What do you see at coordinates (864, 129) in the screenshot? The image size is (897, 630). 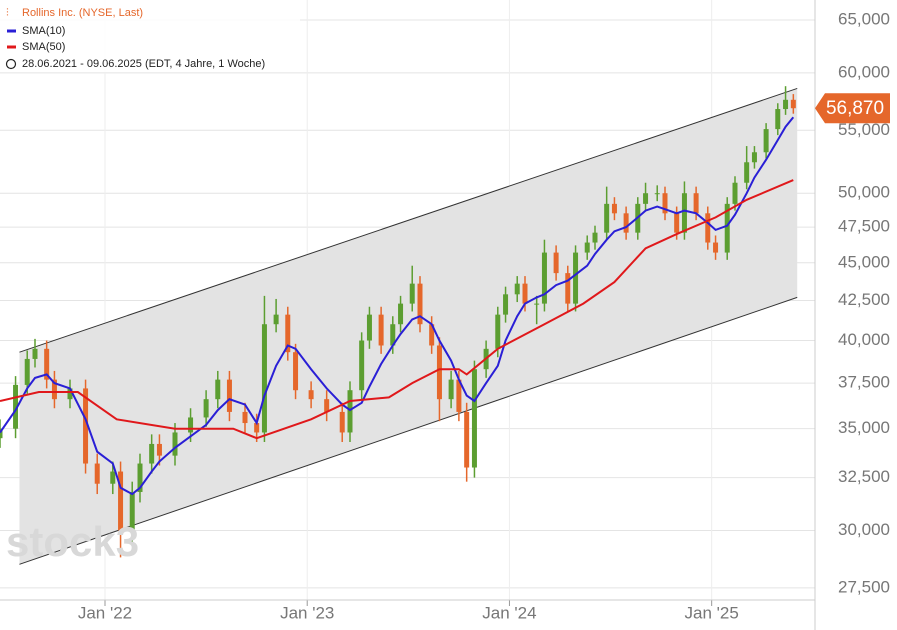 I see `y-tick-label: 55,000` at bounding box center [864, 129].